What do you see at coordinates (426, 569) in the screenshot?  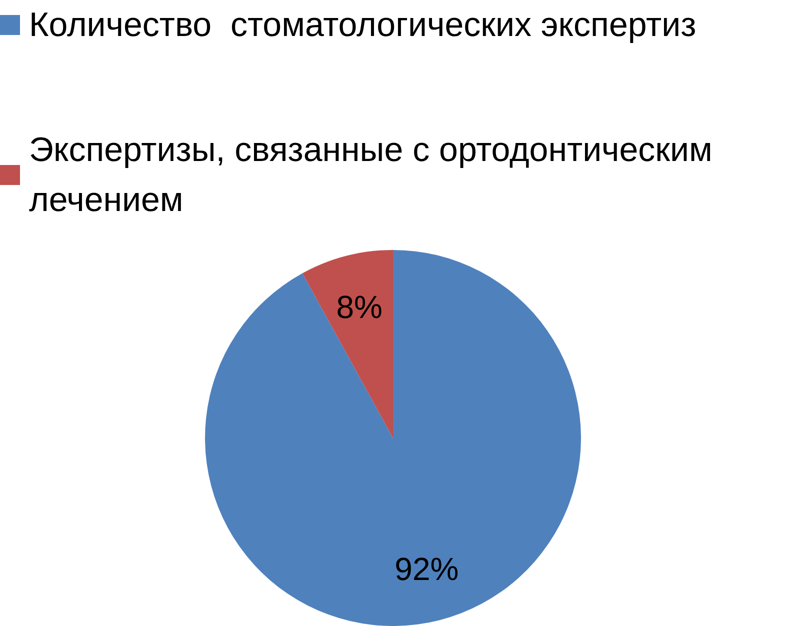 I see `data-label: 92%` at bounding box center [426, 569].